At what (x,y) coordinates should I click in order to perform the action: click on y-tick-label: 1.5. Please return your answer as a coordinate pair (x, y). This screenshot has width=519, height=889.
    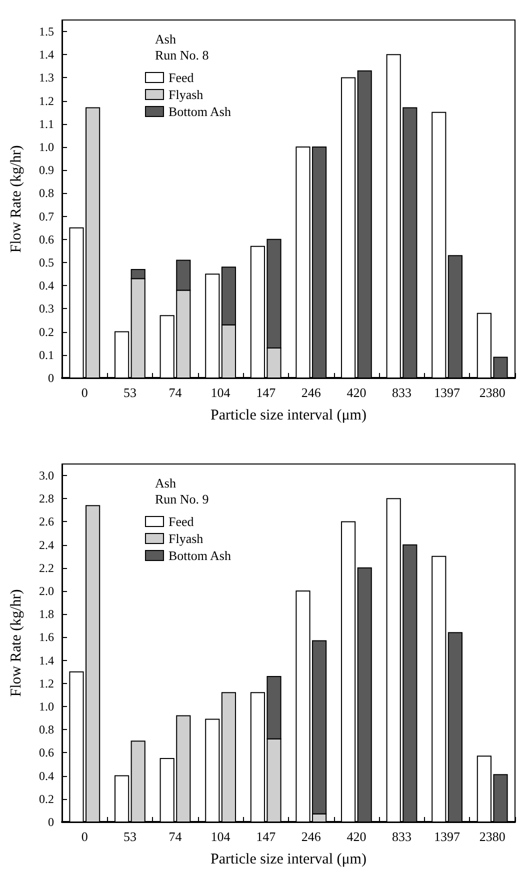
    Looking at the image, I should click on (46, 31).